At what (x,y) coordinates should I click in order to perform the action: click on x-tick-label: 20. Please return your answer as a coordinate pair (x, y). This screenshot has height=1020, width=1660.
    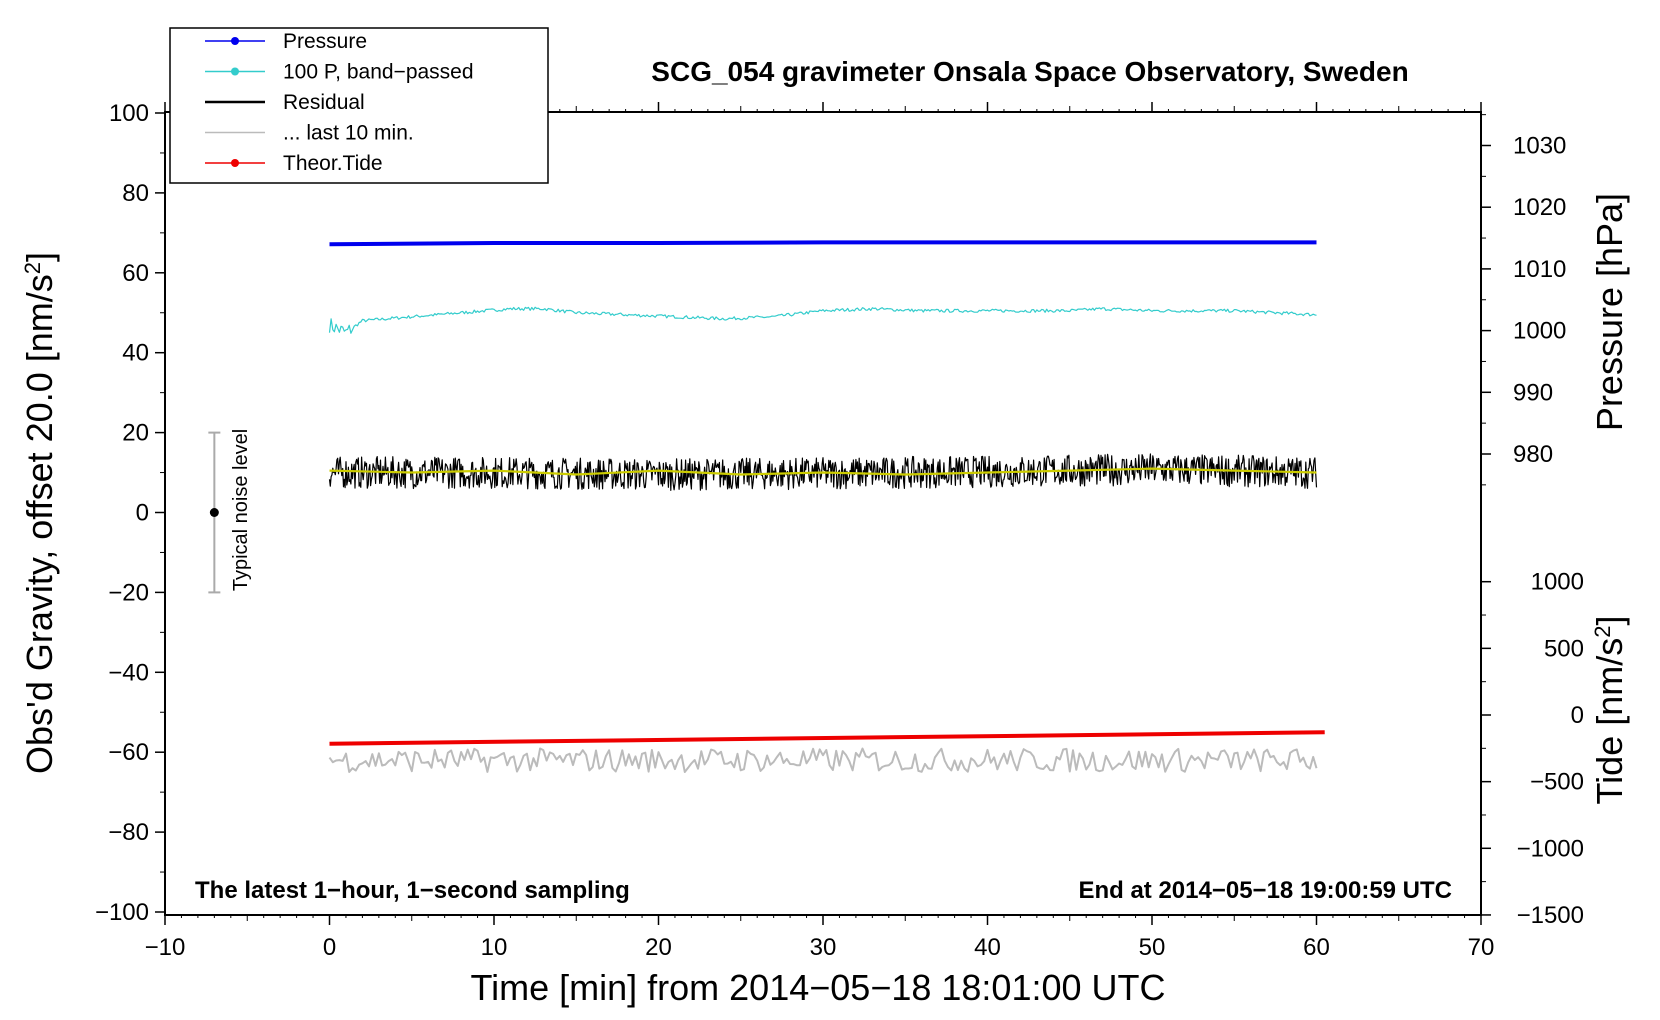
    Looking at the image, I should click on (658, 947).